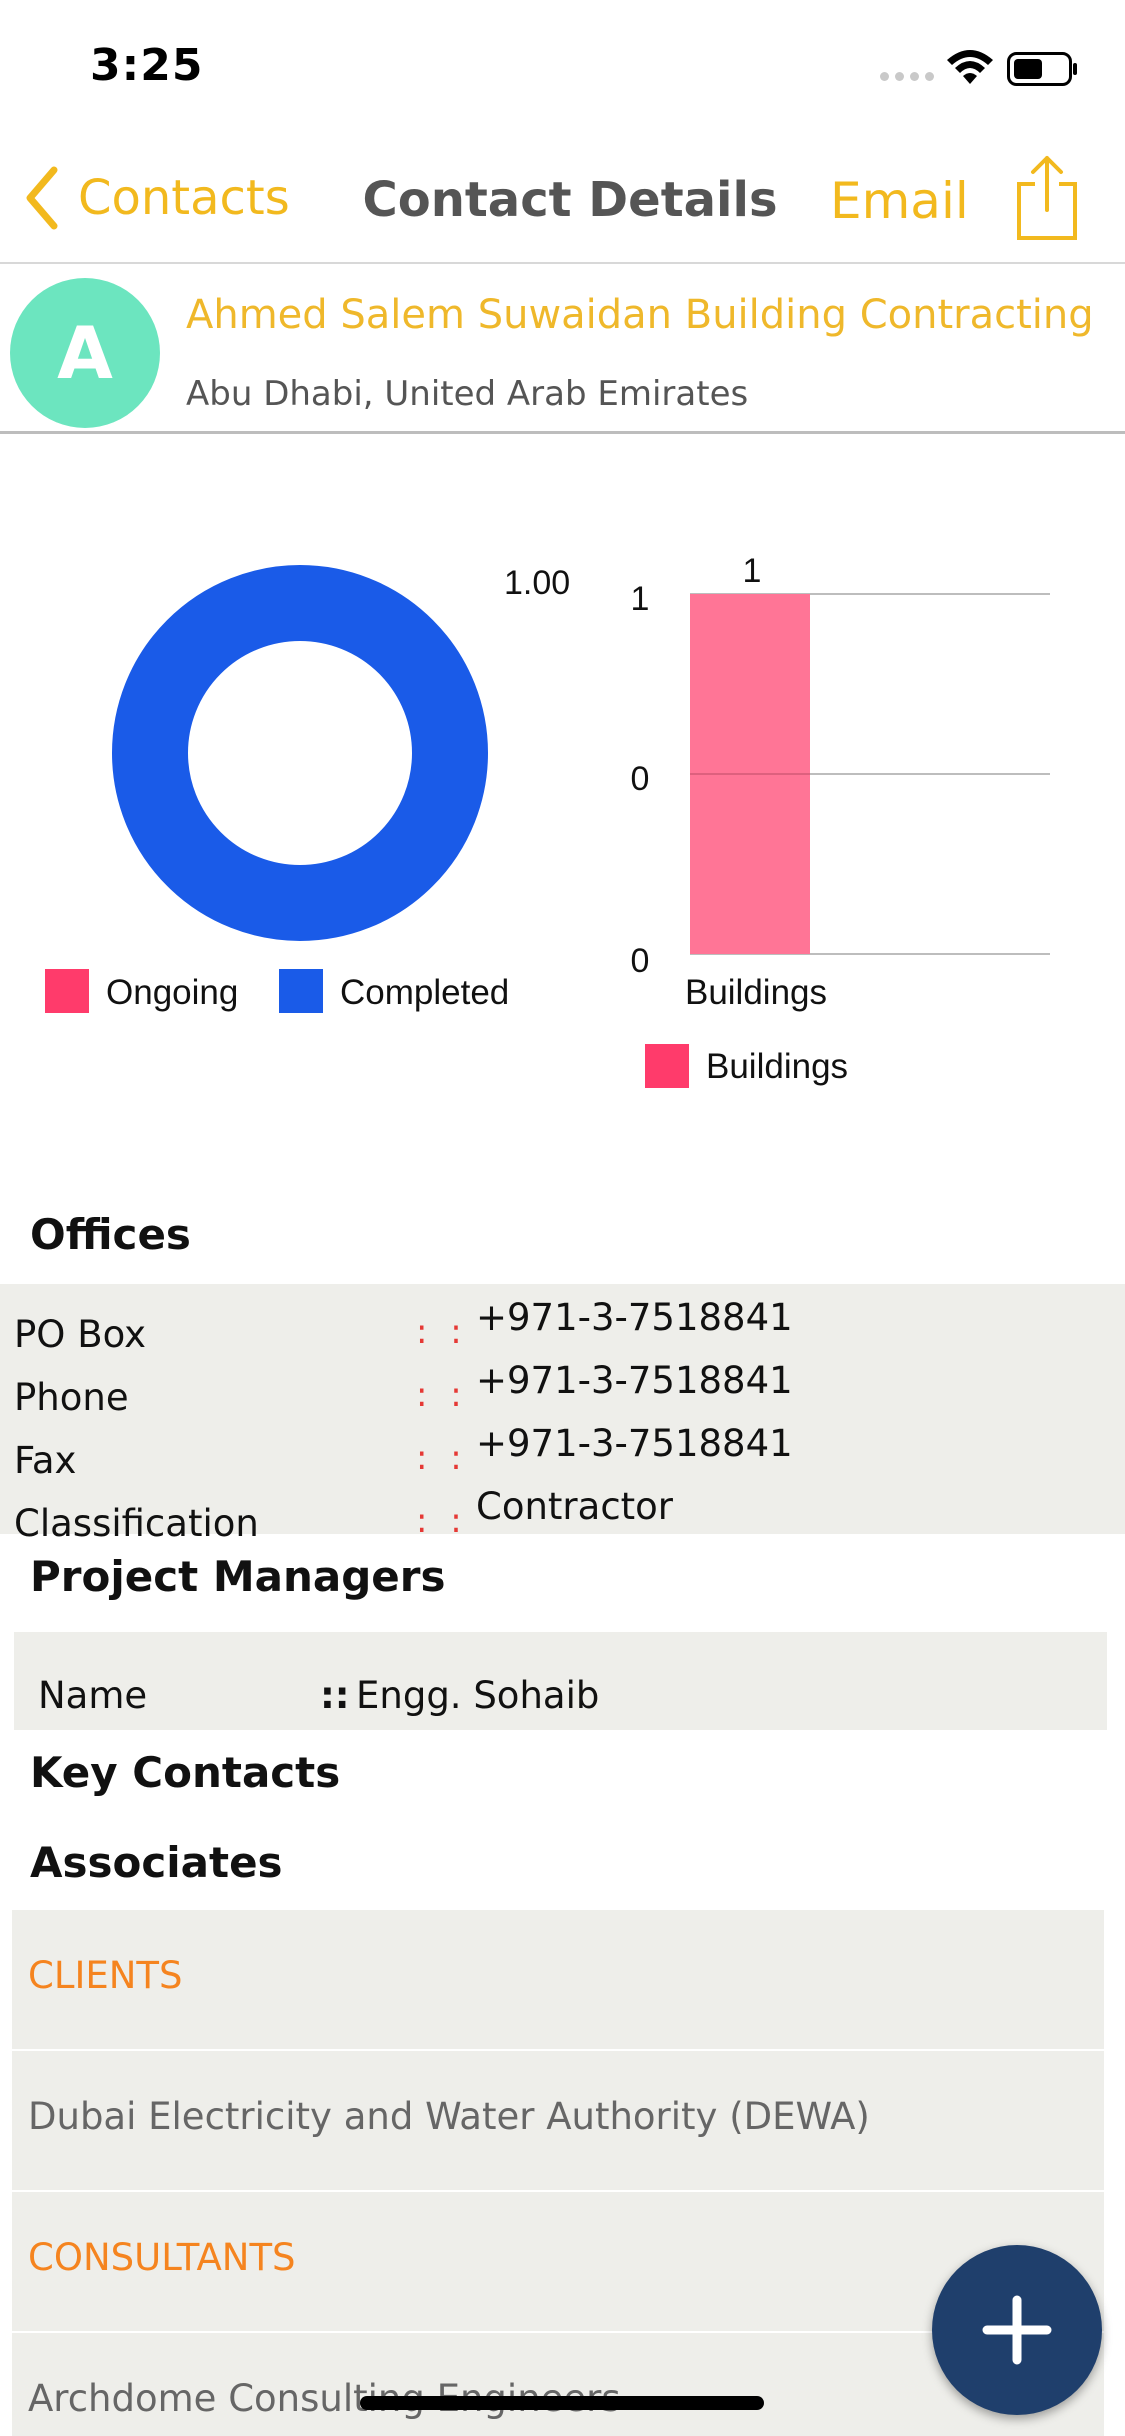  I want to click on back-button-label: Contacts, so click(184, 198).